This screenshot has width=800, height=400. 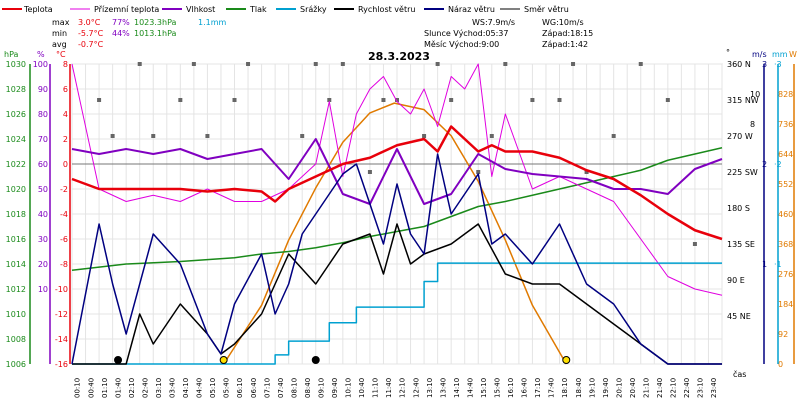 I want to click on legend-ground-temp: Přízemní teplota, so click(x=126, y=9).